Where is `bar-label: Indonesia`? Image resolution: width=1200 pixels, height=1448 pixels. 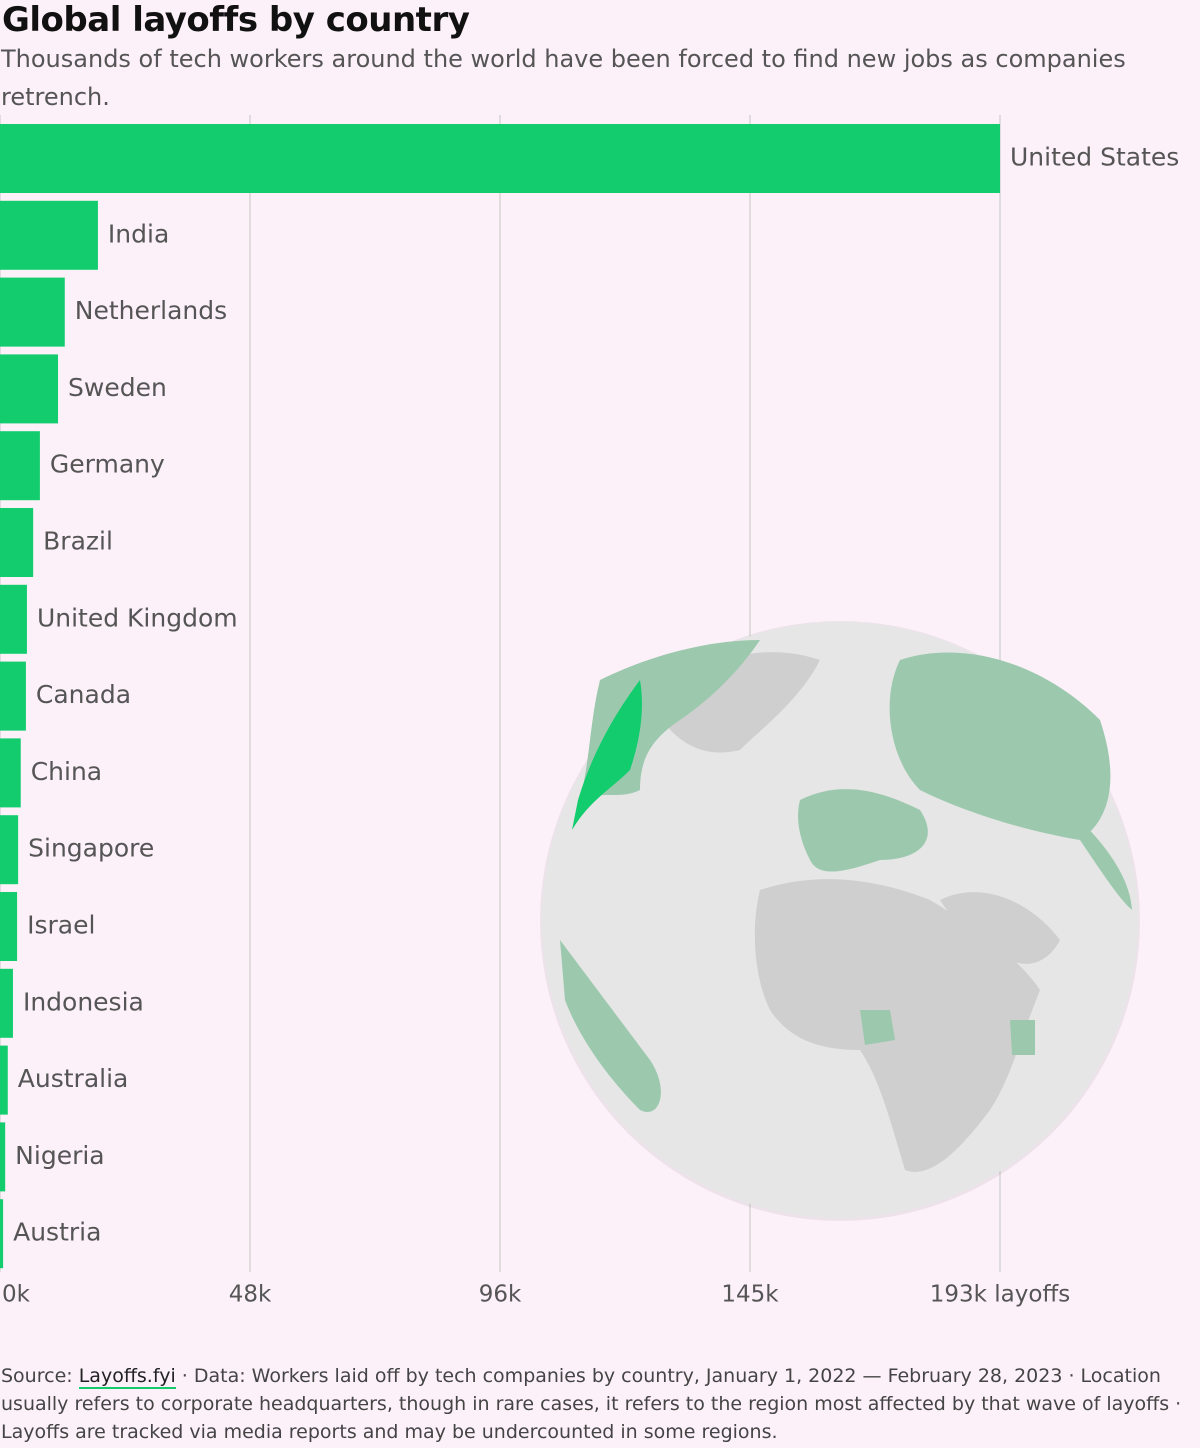 bar-label: Indonesia is located at coordinates (83, 1001).